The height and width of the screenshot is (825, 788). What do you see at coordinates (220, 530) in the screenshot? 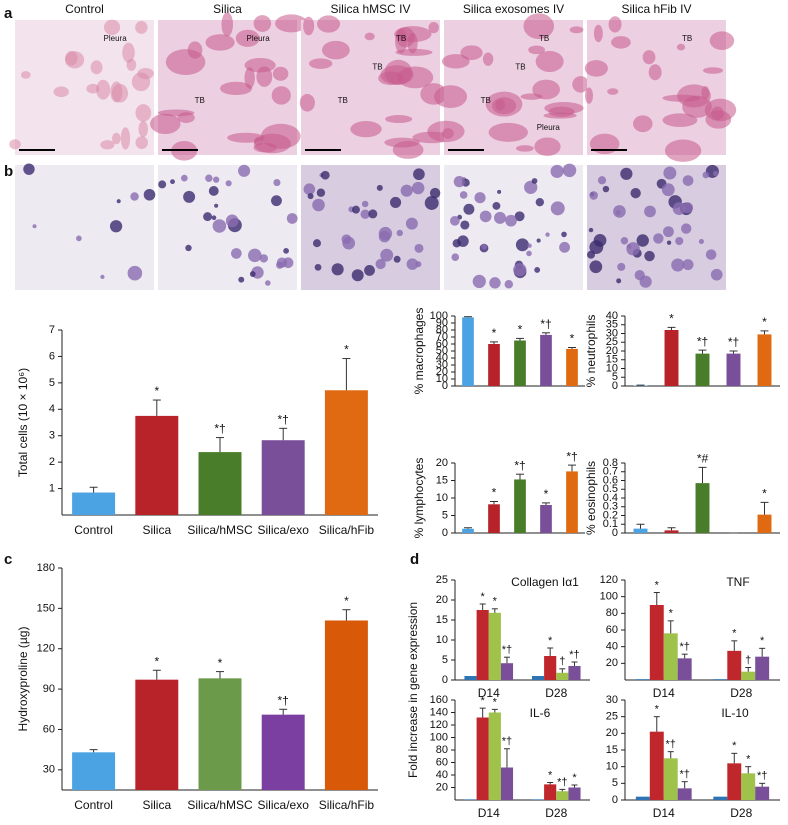
I see `x-tick-label: Silica/hMSC` at bounding box center [220, 530].